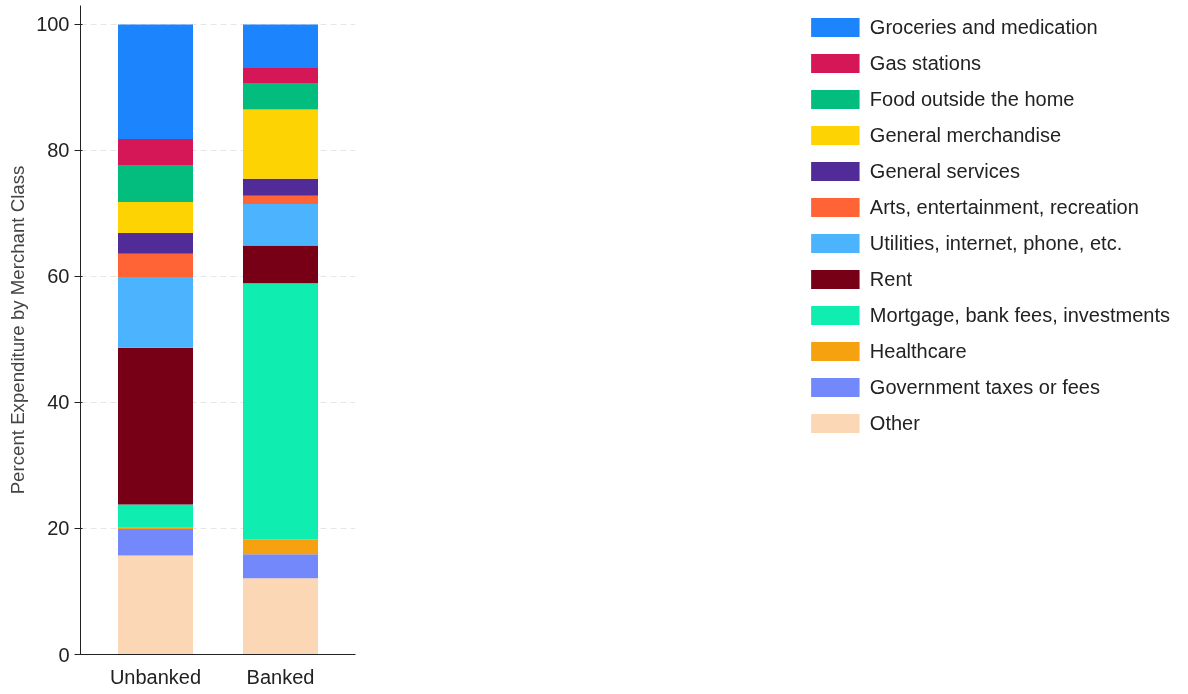 Image resolution: width=1188 pixels, height=694 pixels. What do you see at coordinates (1004, 207) in the screenshot?
I see `legend-label: Arts, entertainment, recreation` at bounding box center [1004, 207].